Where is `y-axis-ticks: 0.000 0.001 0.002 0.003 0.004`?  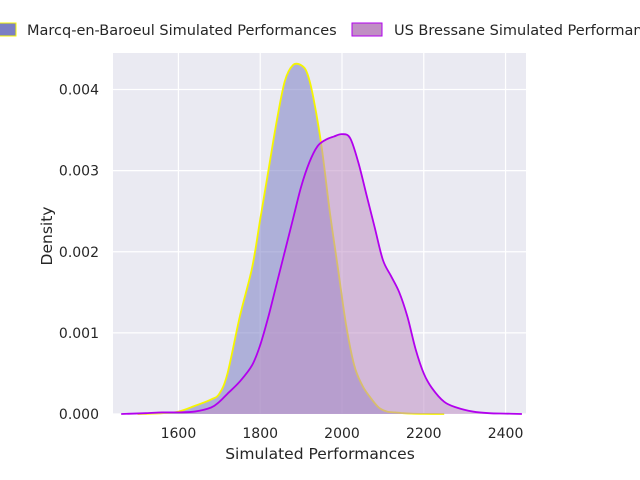 y-axis-ticks: 0.000 0.001 0.002 0.003 0.004 is located at coordinates (79, 253).